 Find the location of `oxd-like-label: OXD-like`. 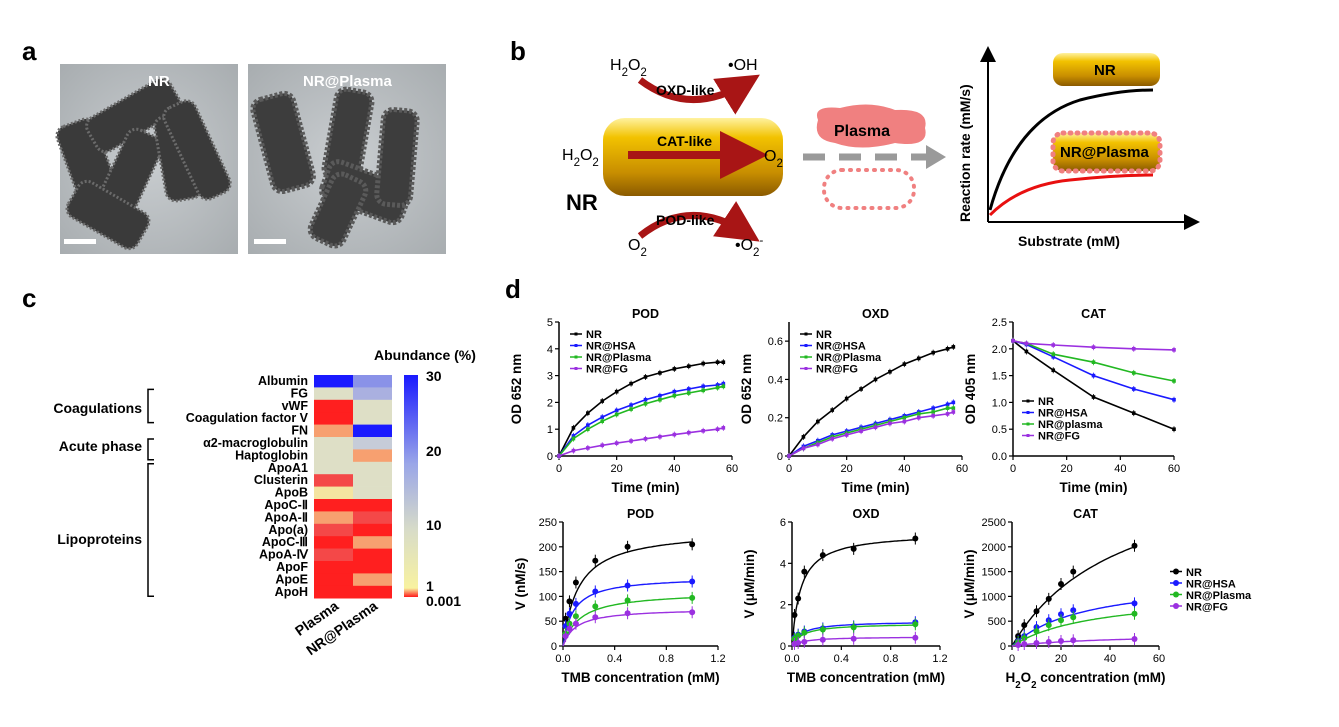

oxd-like-label: OXD-like is located at coordinates (685, 90).